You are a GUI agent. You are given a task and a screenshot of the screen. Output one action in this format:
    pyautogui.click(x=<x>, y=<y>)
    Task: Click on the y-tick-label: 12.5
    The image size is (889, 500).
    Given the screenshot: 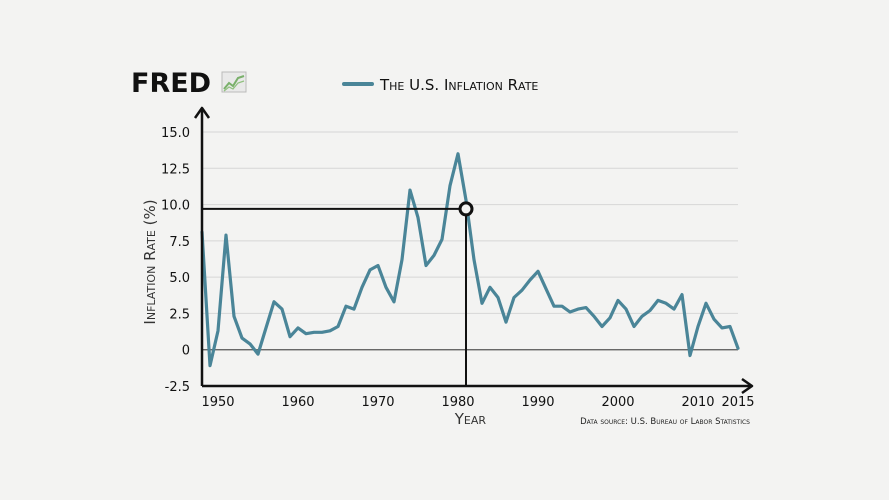 What is the action you would take?
    pyautogui.click(x=175, y=169)
    